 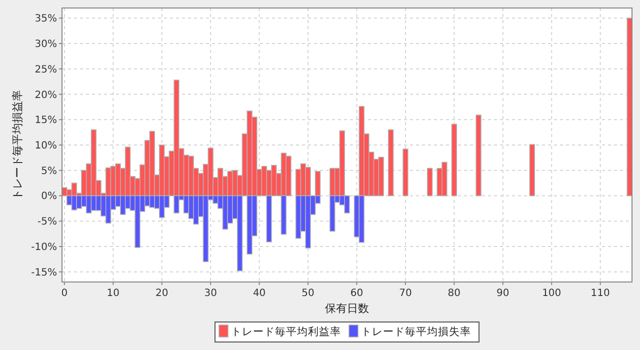 I want to click on x-tick-label: 10, so click(x=113, y=293).